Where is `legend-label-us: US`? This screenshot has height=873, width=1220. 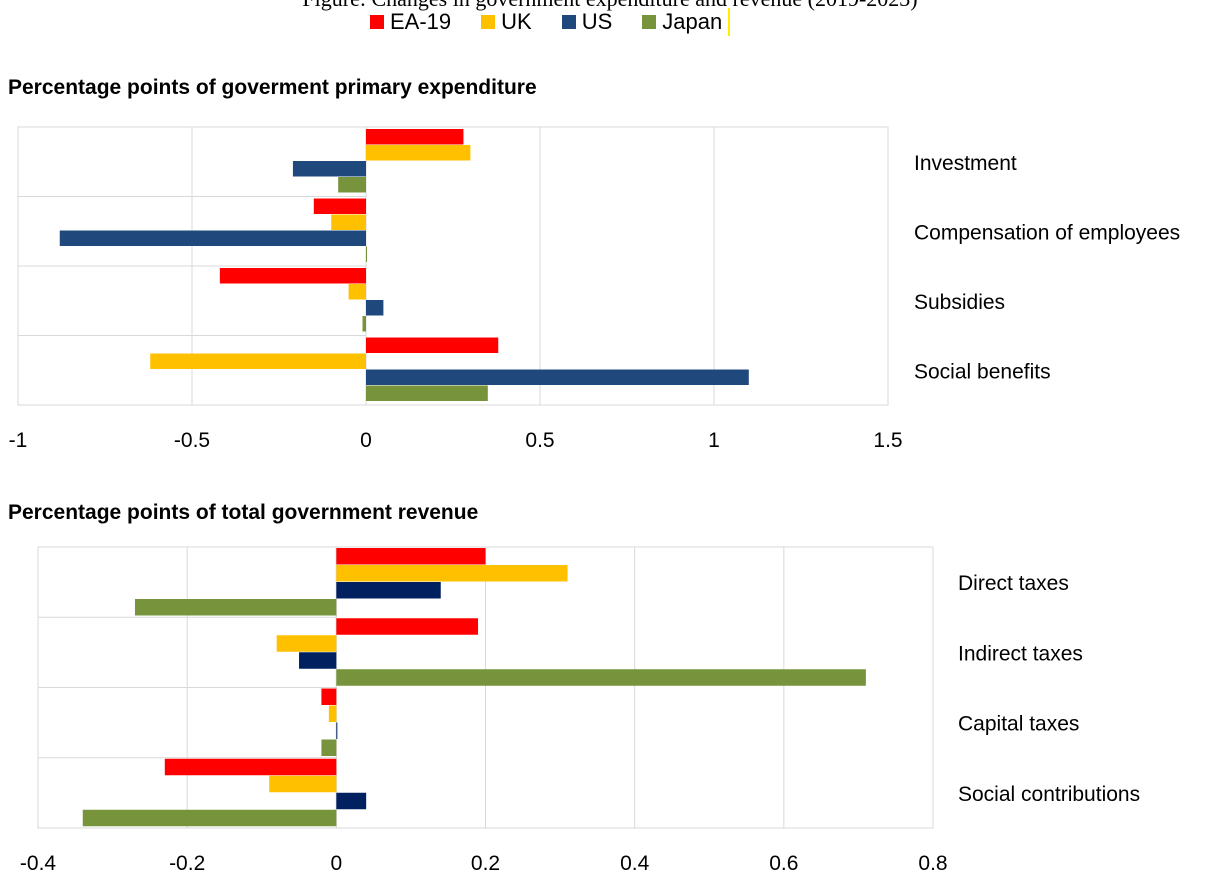
legend-label-us: US is located at coordinates (597, 21).